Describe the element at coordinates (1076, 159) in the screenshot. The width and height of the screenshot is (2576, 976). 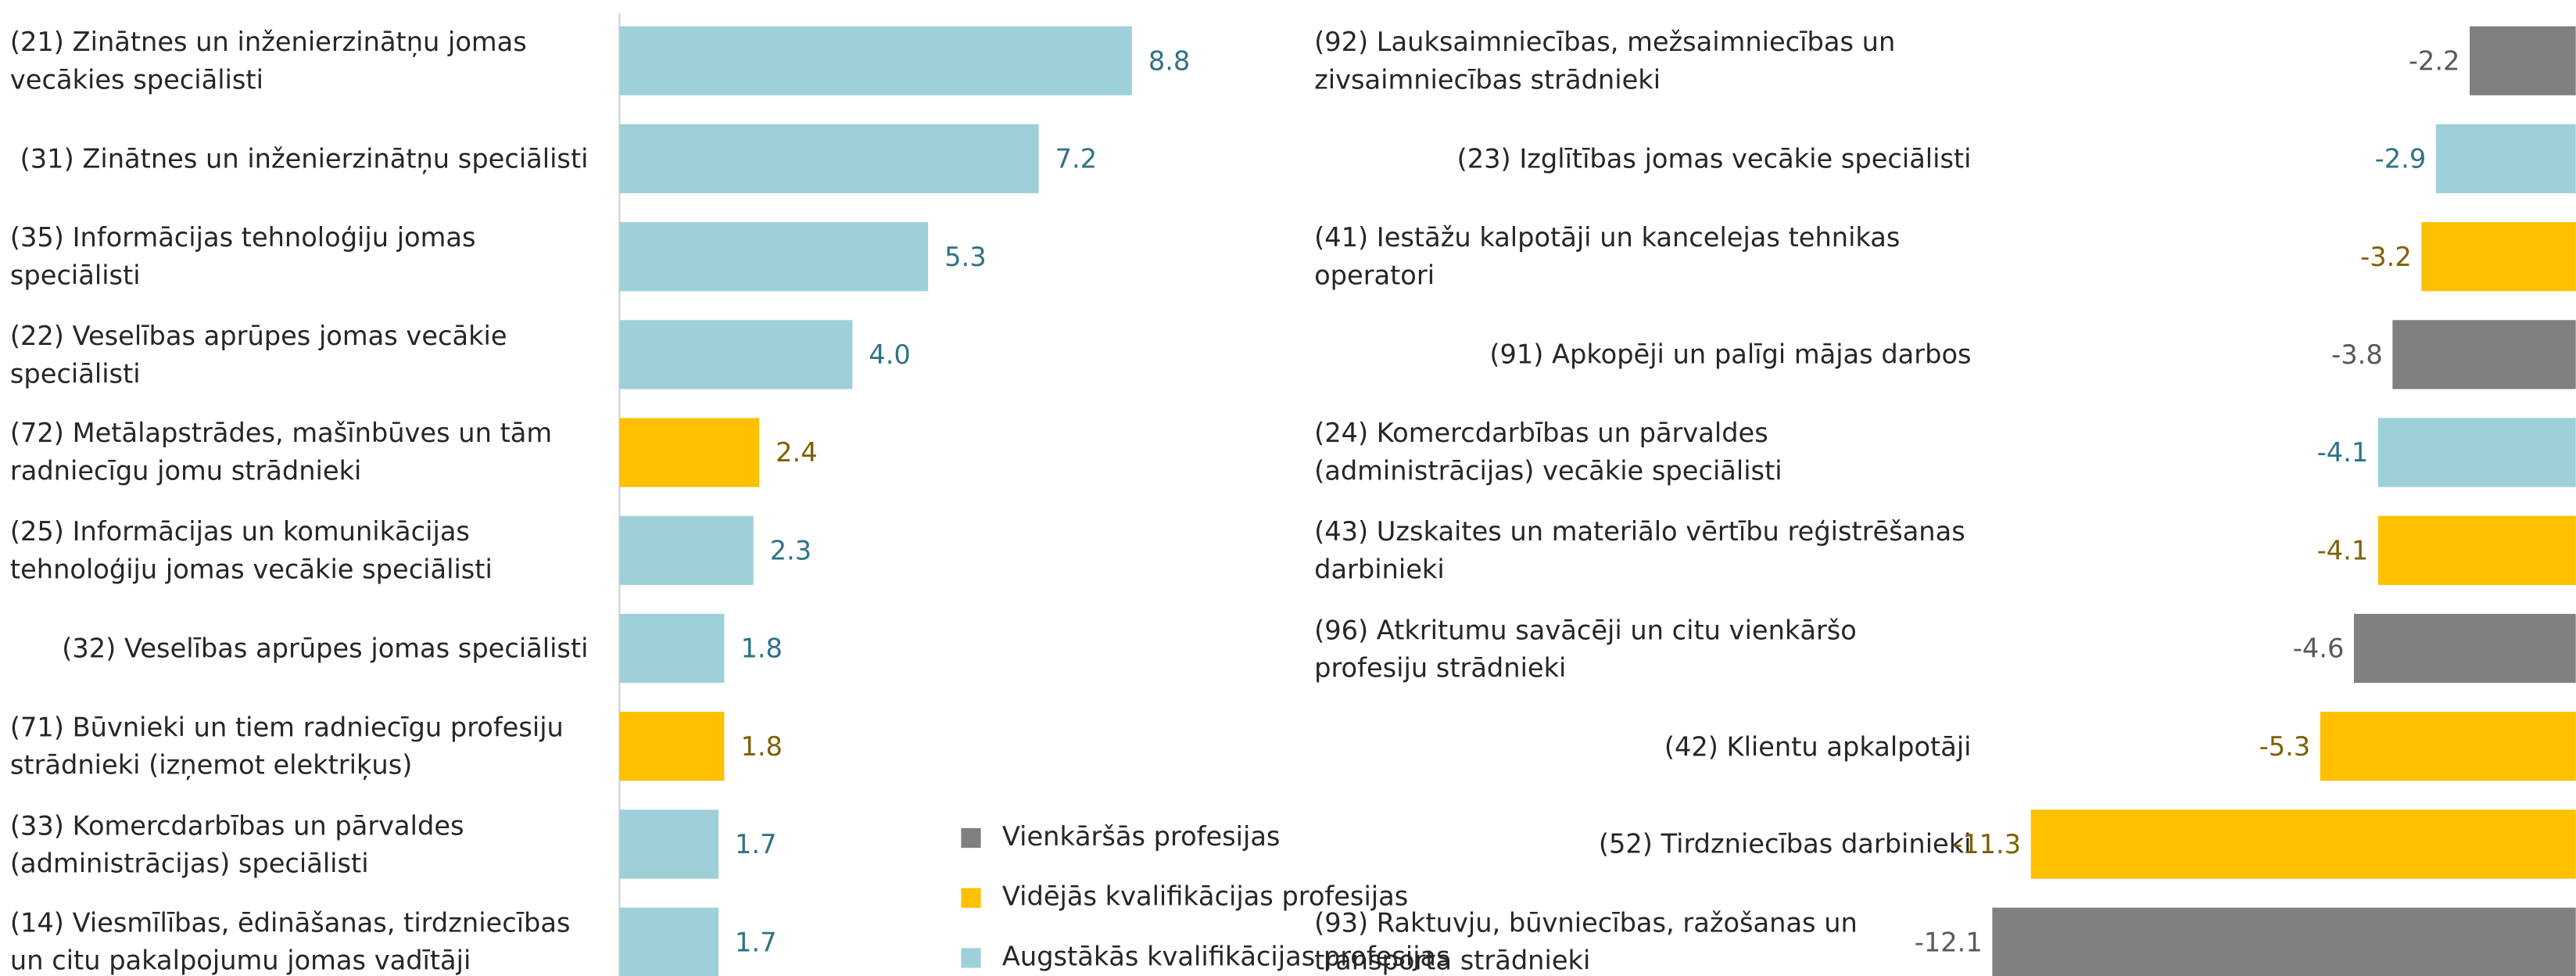
I see `value-label: 7.2` at that location.